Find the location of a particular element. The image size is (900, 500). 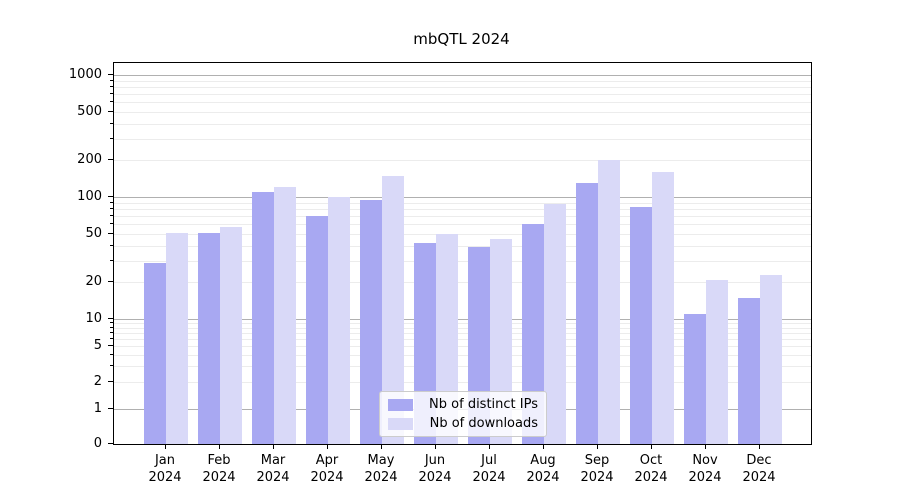

bar-may-downloads is located at coordinates (393, 310).